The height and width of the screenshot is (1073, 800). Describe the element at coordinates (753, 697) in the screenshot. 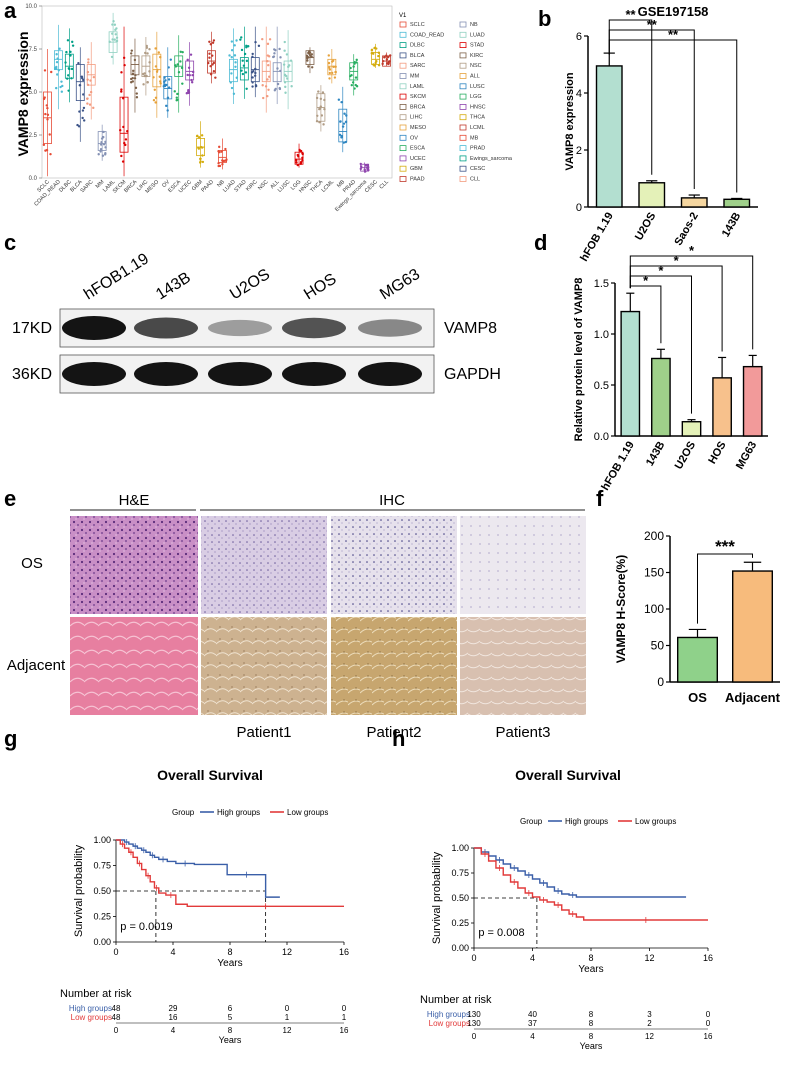

I see `panel-f-xtick-label: Adjacent` at that location.